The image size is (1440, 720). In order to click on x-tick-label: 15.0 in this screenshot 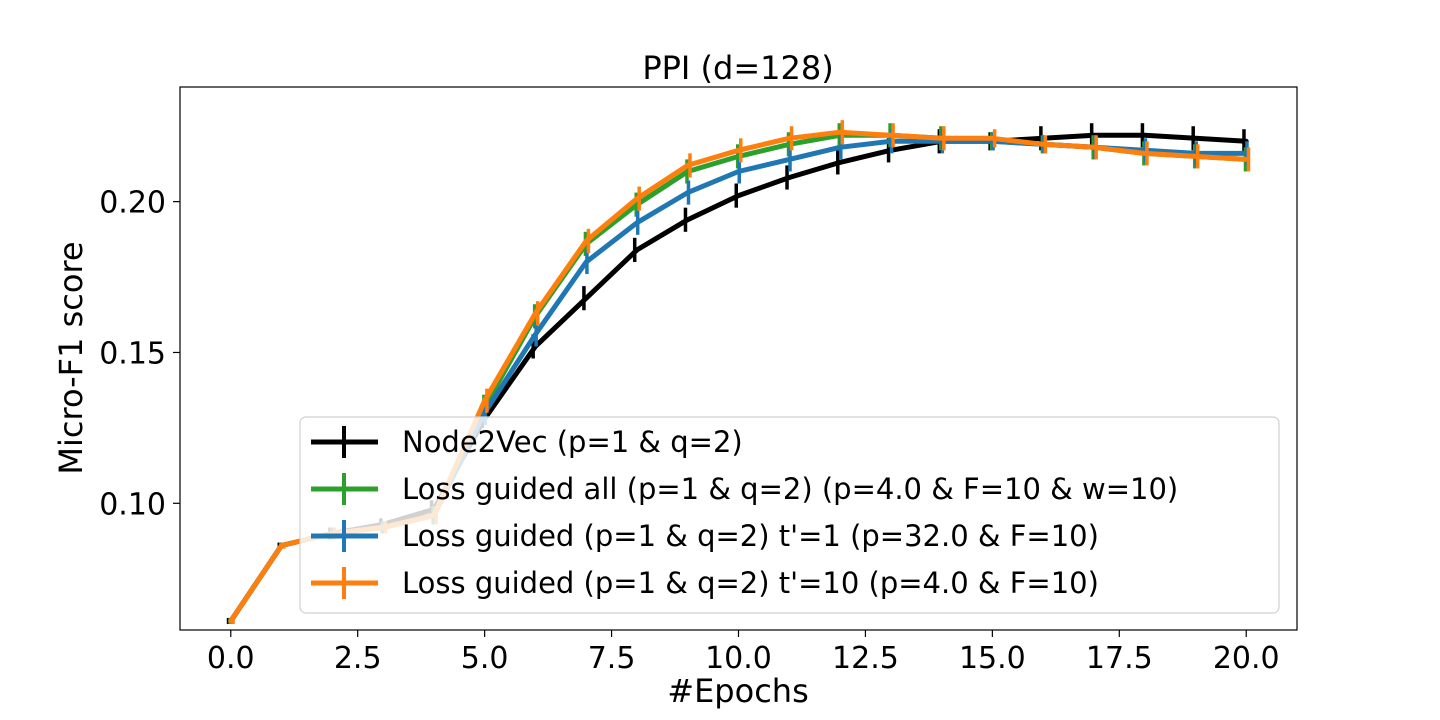, I will do `click(992, 658)`.